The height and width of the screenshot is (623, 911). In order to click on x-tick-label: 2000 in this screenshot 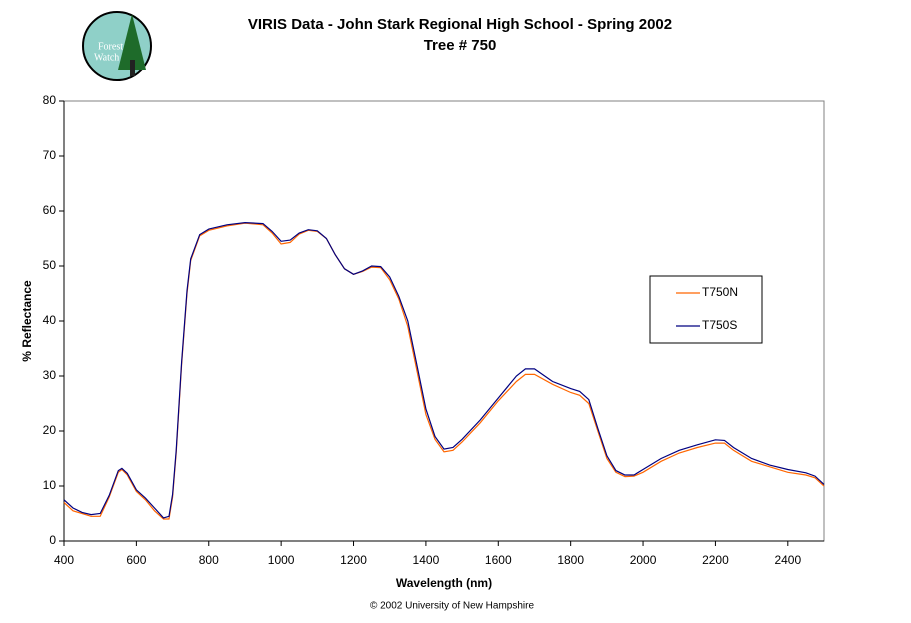, I will do `click(643, 560)`.